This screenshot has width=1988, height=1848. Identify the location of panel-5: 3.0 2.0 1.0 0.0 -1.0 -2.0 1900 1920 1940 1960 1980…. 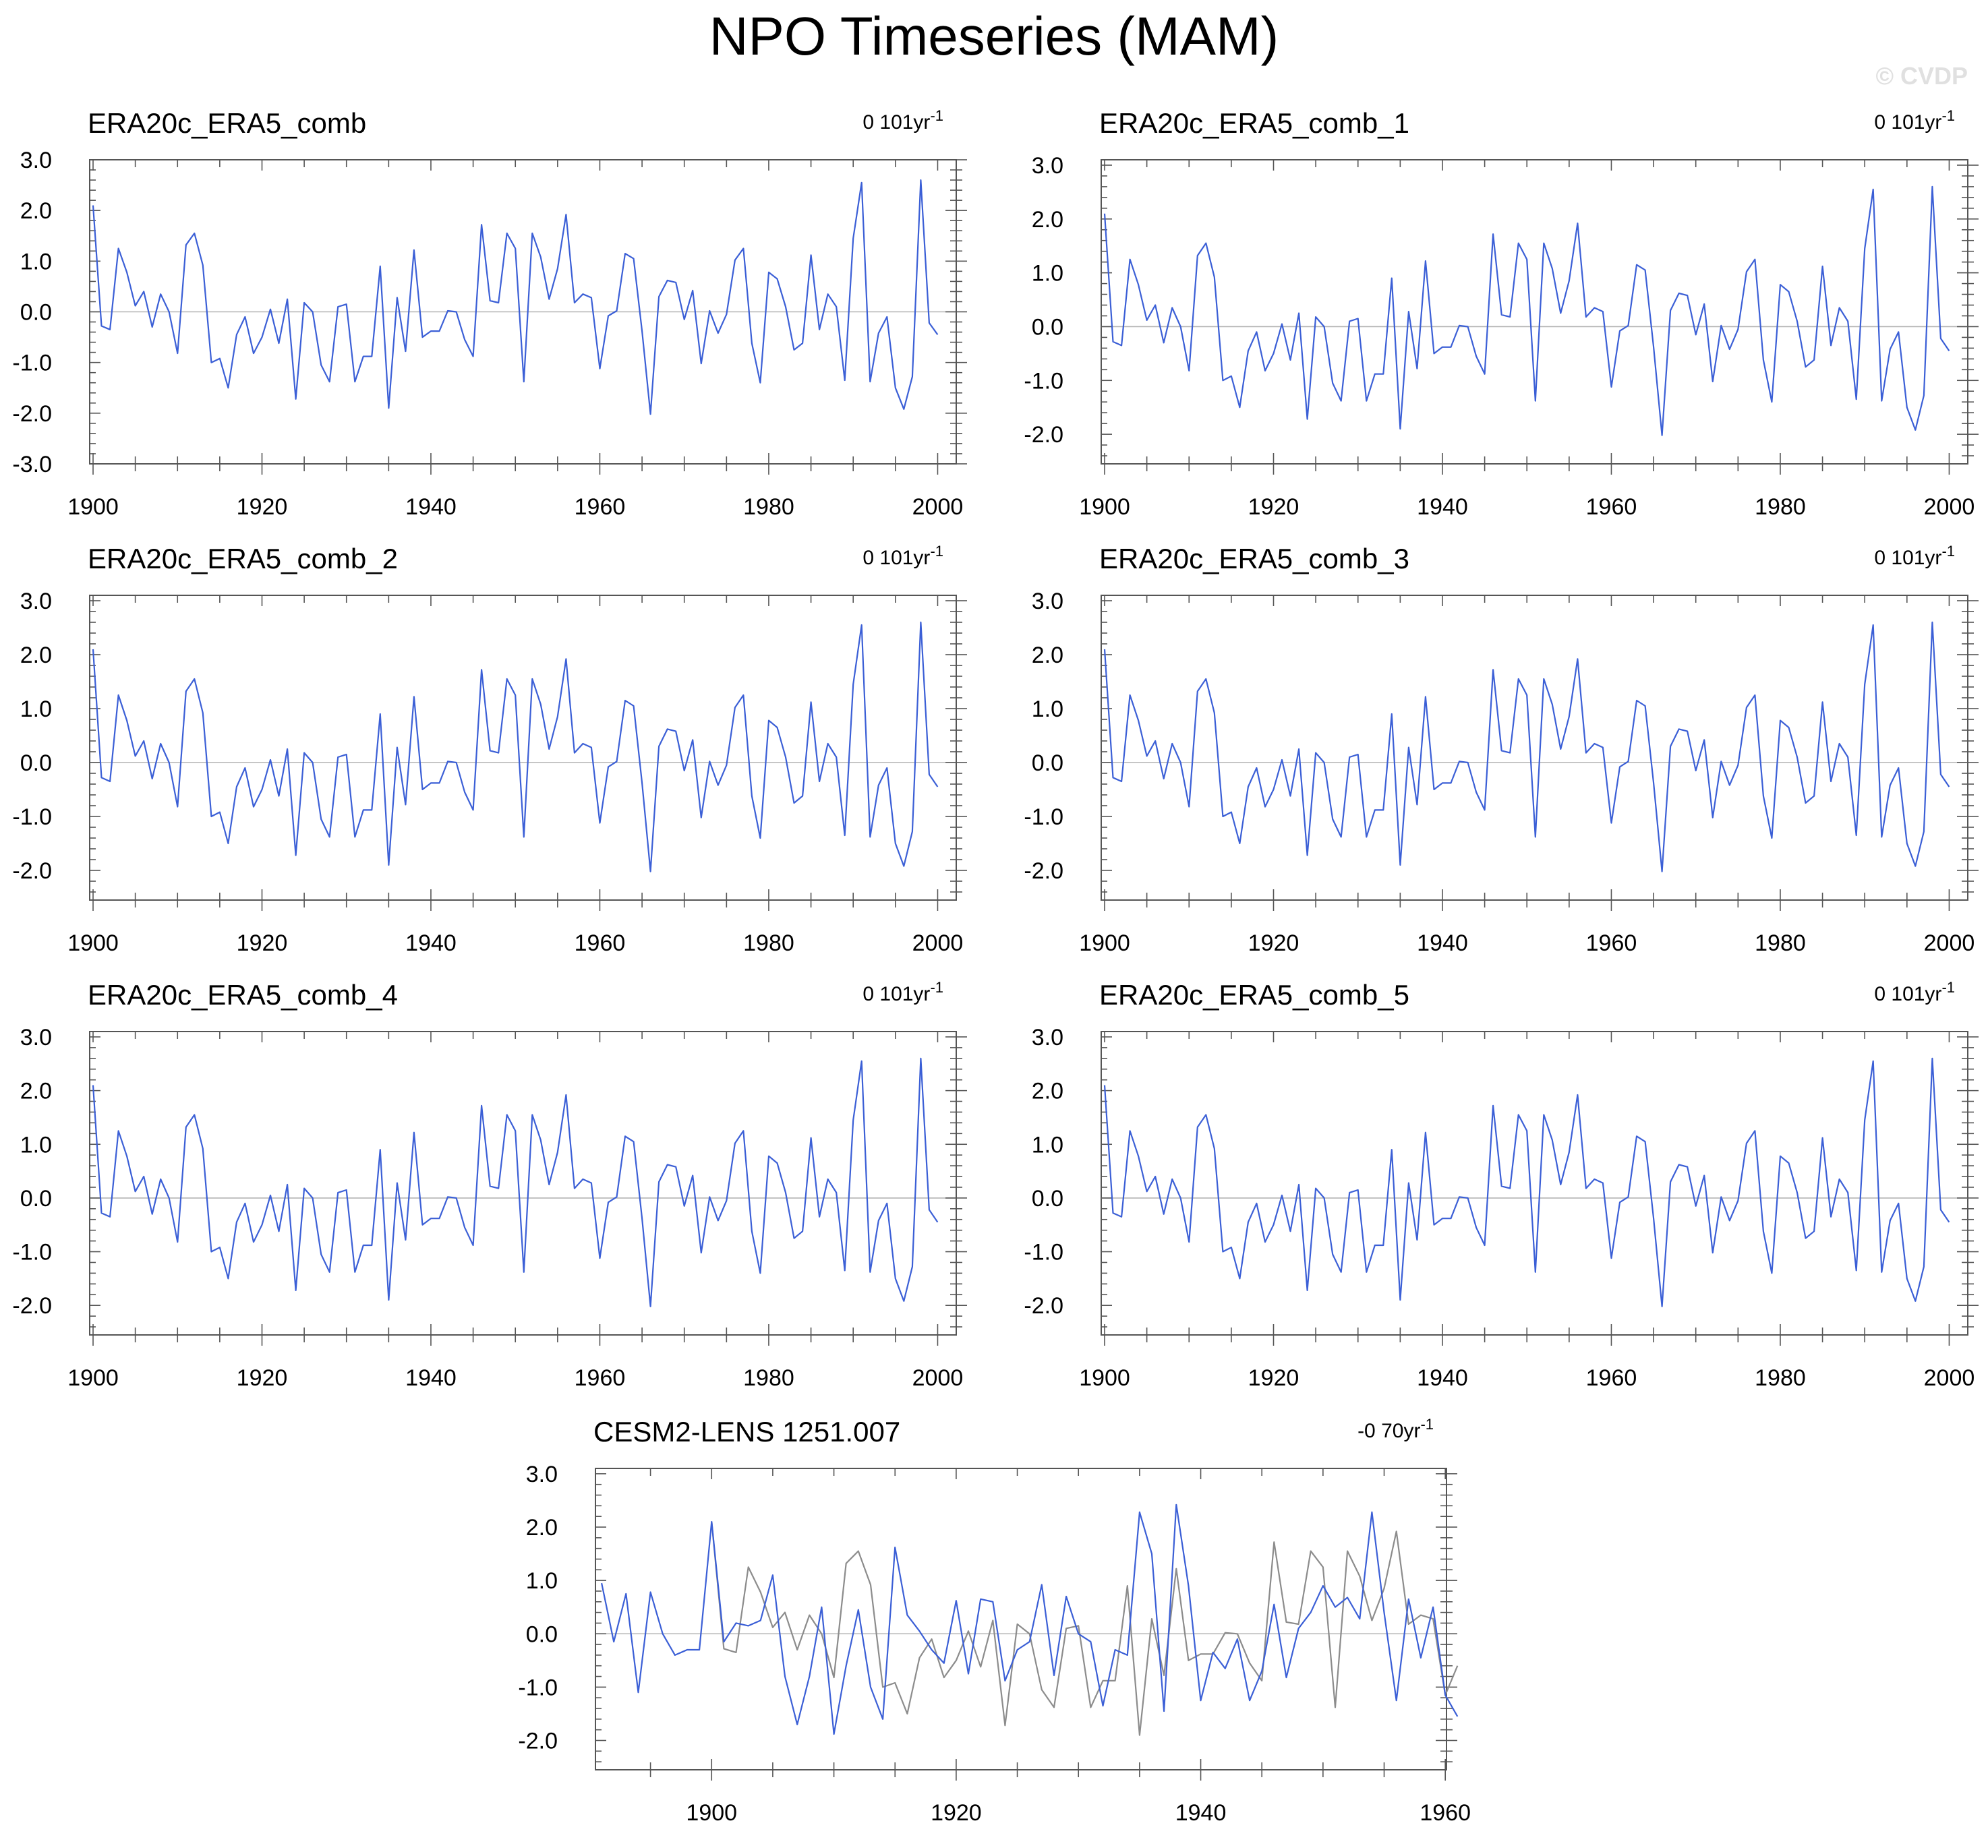
(489, 1185).